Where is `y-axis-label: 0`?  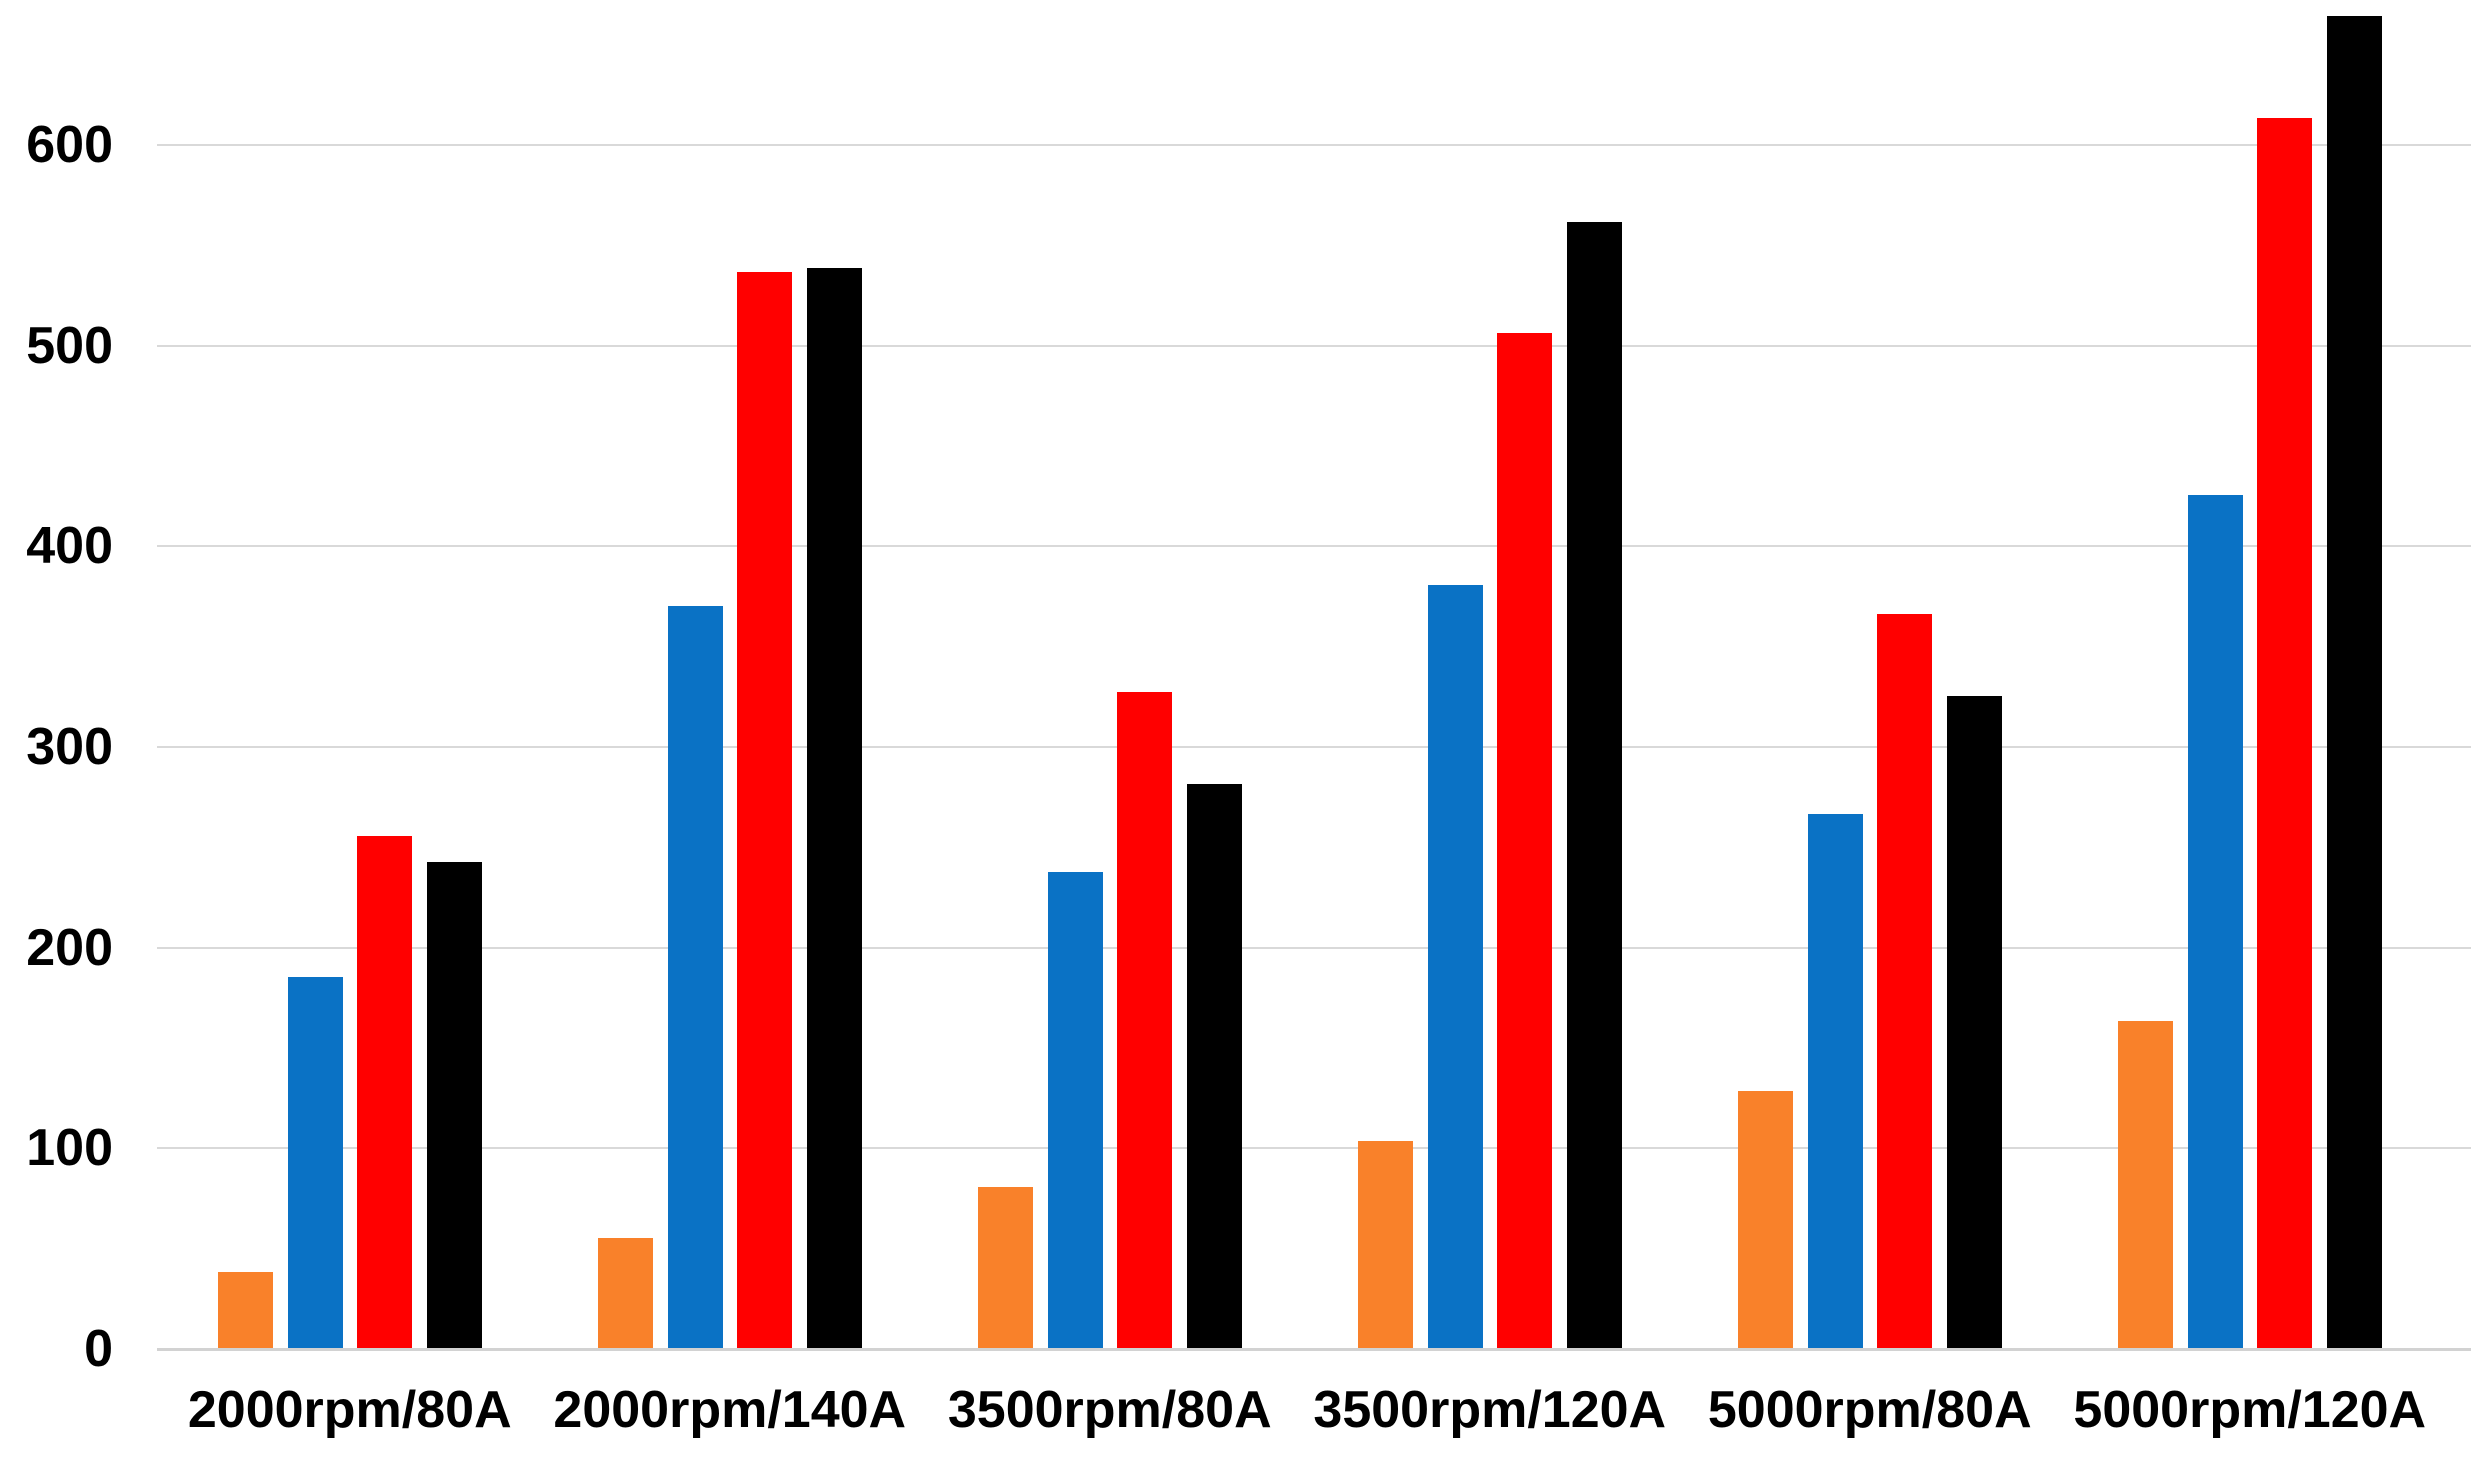 y-axis-label: 0 is located at coordinates (98, 1349).